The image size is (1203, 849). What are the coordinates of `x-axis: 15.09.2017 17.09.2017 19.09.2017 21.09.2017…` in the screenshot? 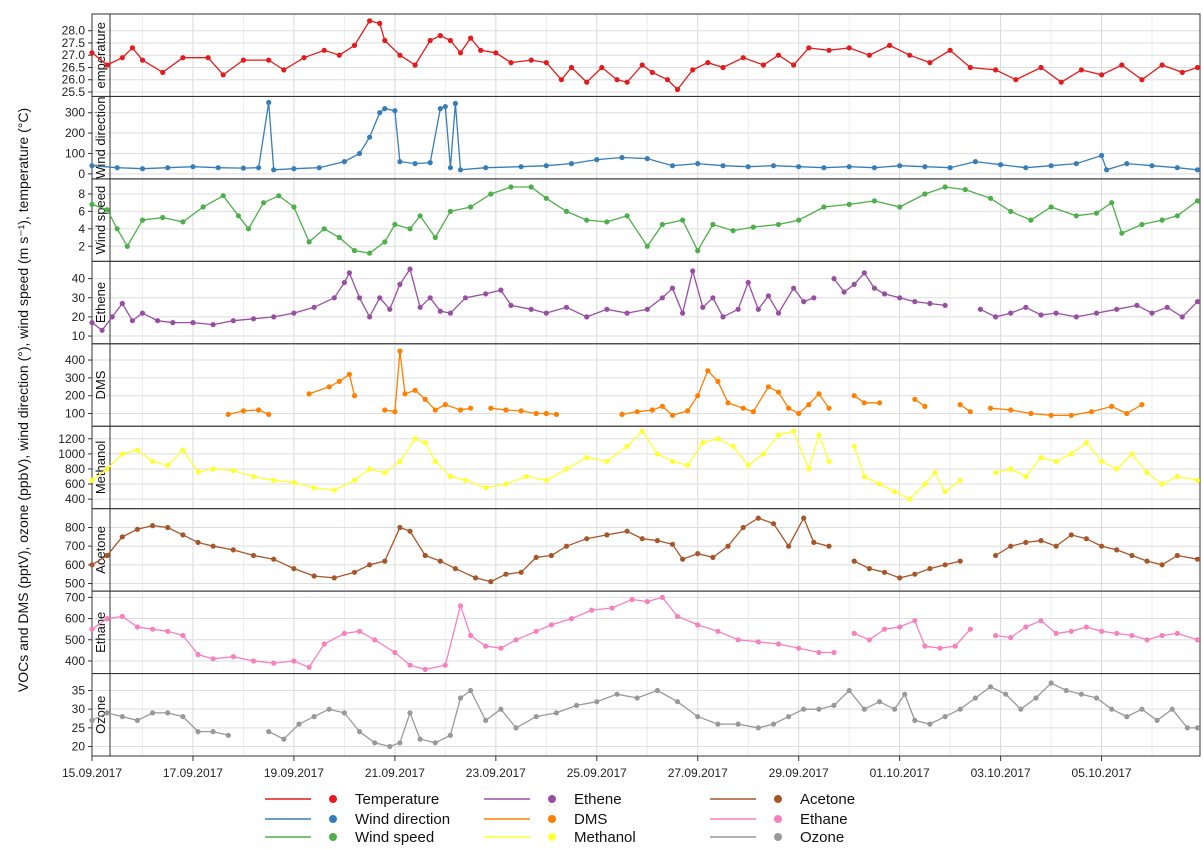 It's located at (597, 768).